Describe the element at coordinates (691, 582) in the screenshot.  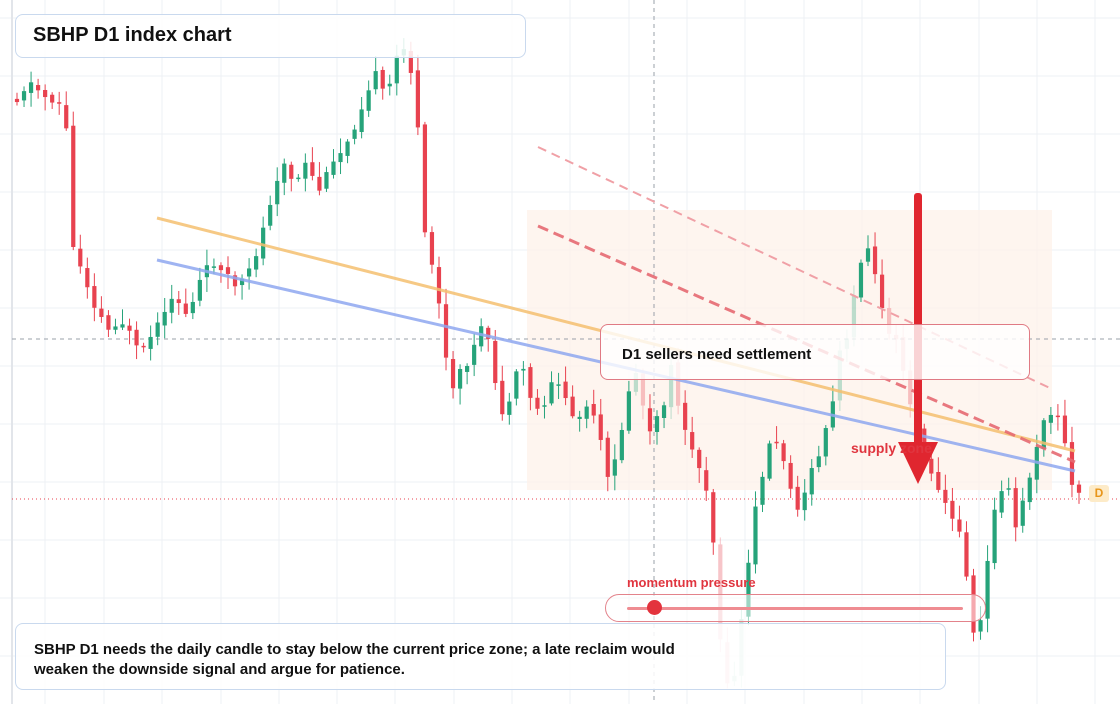
I see `momentum-label: momentum pressure` at that location.